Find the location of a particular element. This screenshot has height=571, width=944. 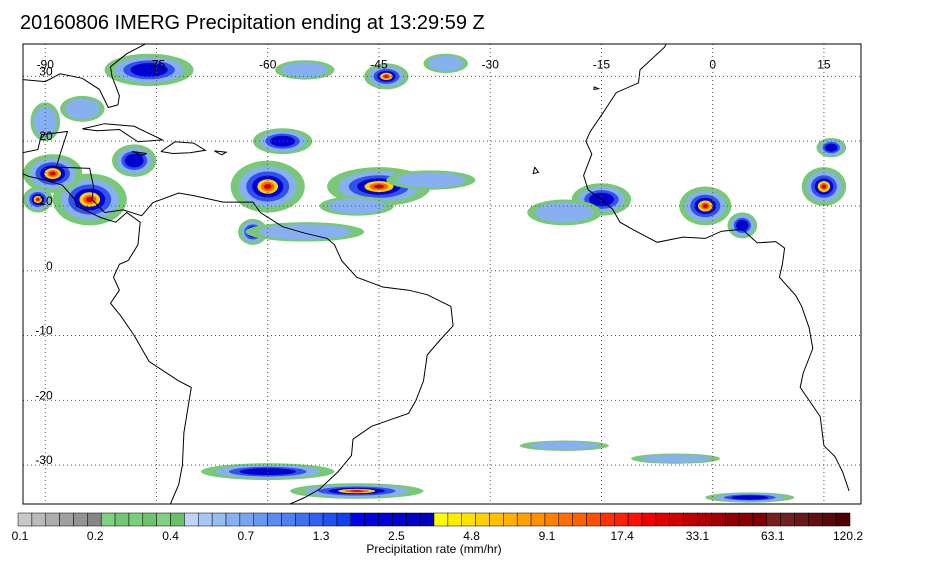

colorbar-tick-label: 2.5 is located at coordinates (396, 536).